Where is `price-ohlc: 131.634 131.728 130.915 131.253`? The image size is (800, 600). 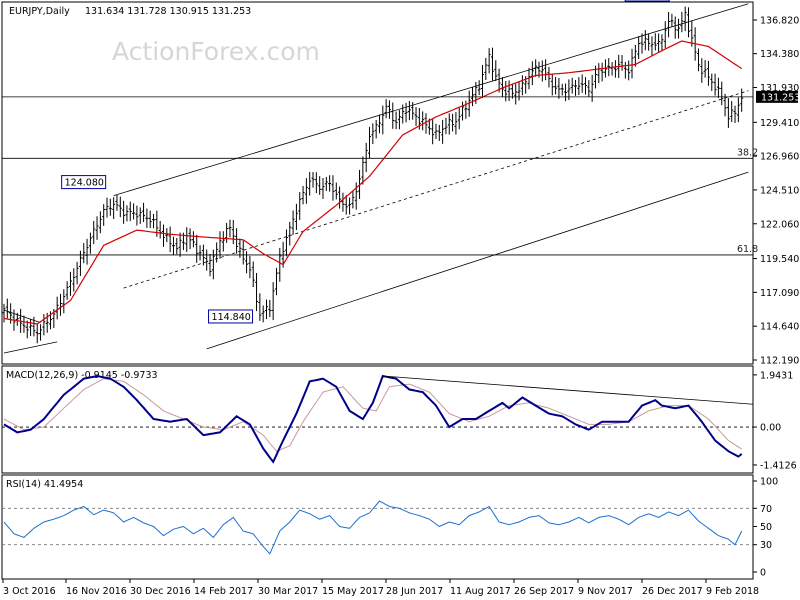
price-ohlc: 131.634 131.728 130.915 131.253 is located at coordinates (168, 11).